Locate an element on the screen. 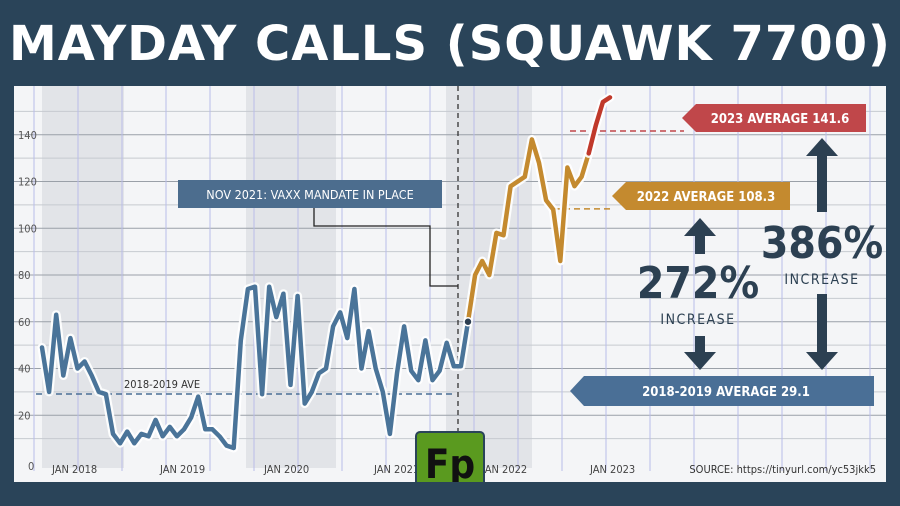 The width and height of the screenshot is (900, 506). y-tick-label: 140 is located at coordinates (27, 135).